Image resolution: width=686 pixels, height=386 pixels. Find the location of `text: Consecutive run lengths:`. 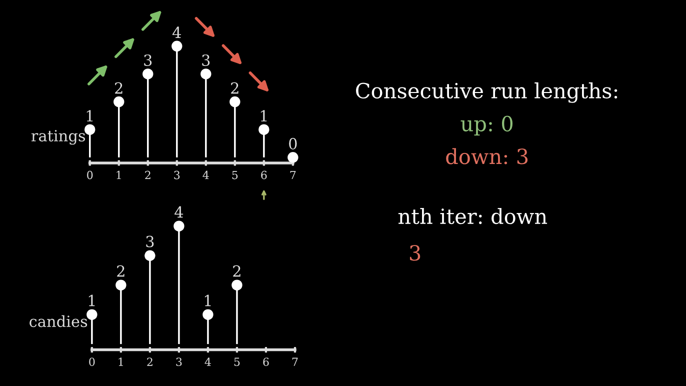

text: Consecutive run lengths: is located at coordinates (487, 92).